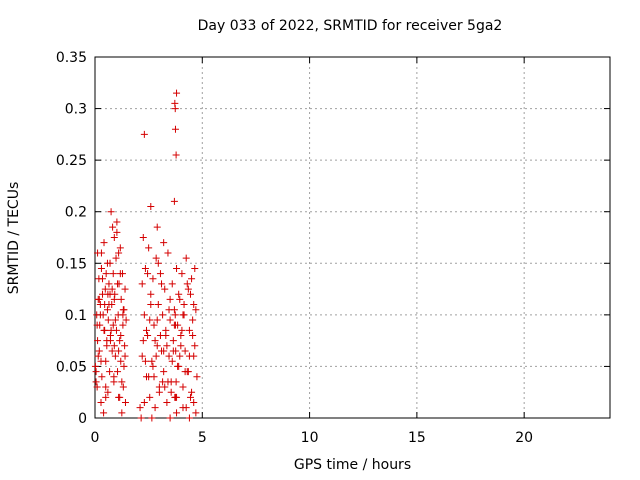 The height and width of the screenshot is (480, 640). What do you see at coordinates (76, 316) in the screenshot?
I see `y-tick-label: 0.1` at bounding box center [76, 316].